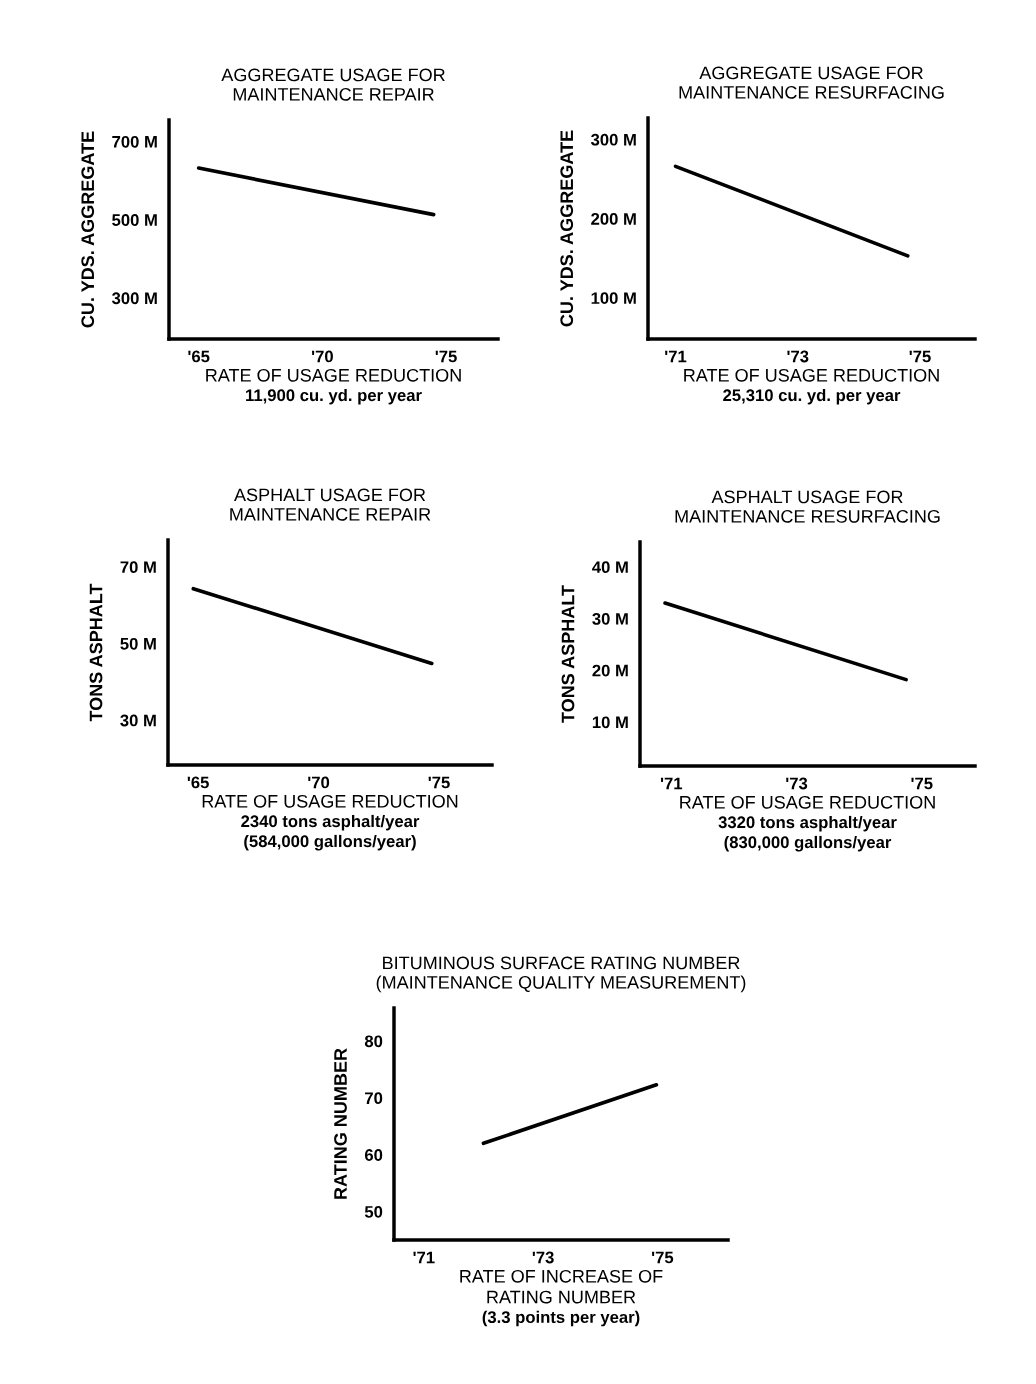 The width and height of the screenshot is (1036, 1384). Describe the element at coordinates (334, 396) in the screenshot. I see `text: 11,900 cu. yd. per year` at that location.